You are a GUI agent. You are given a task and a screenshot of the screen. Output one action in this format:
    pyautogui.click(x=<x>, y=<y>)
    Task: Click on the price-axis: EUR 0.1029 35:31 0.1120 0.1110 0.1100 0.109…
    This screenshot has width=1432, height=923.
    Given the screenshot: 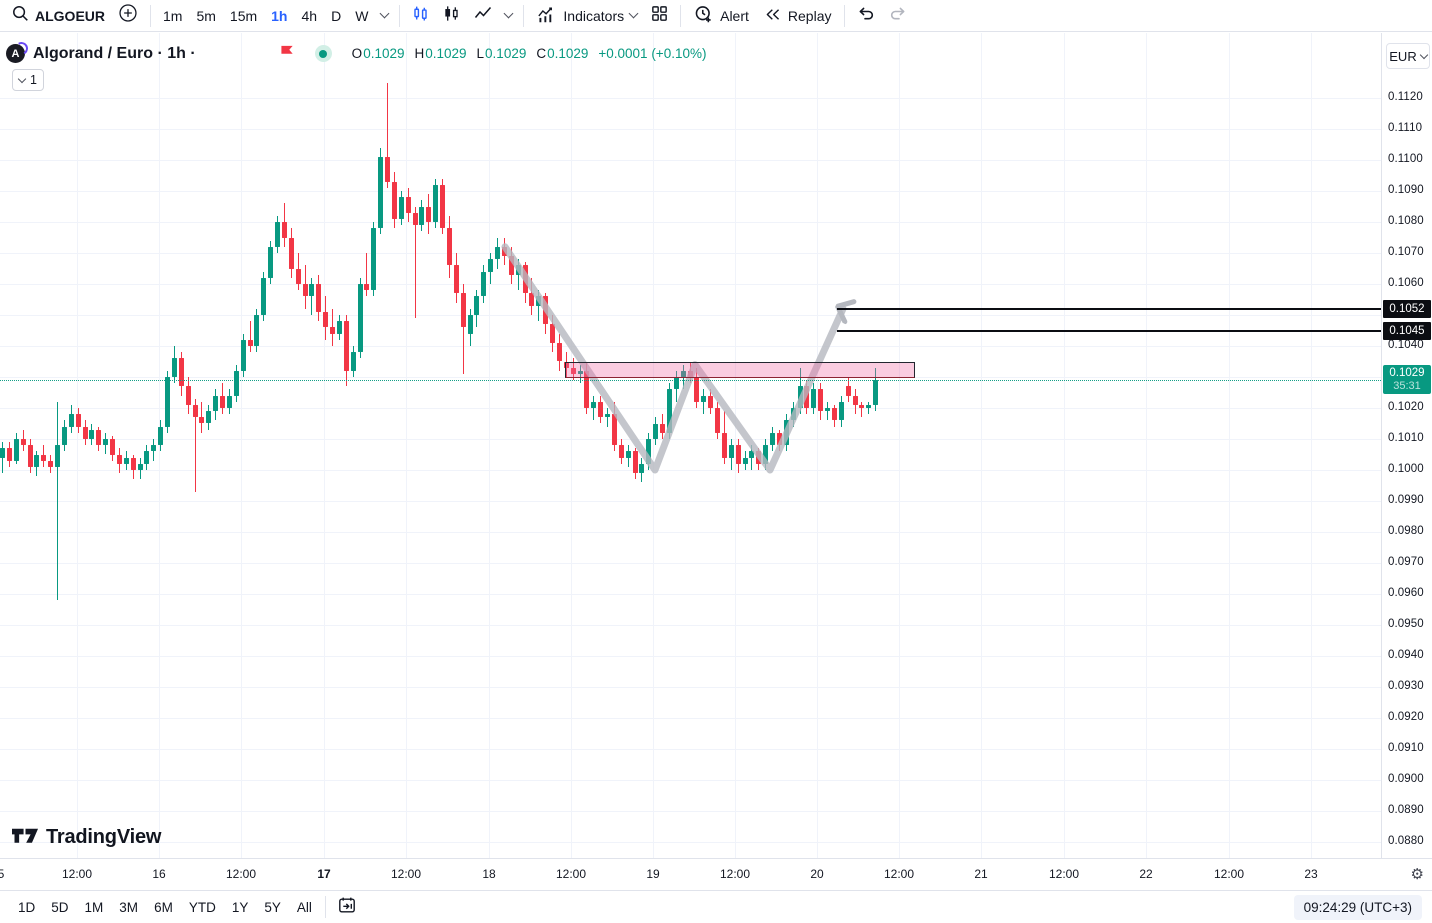 What is the action you would take?
    pyautogui.click(x=1406, y=445)
    